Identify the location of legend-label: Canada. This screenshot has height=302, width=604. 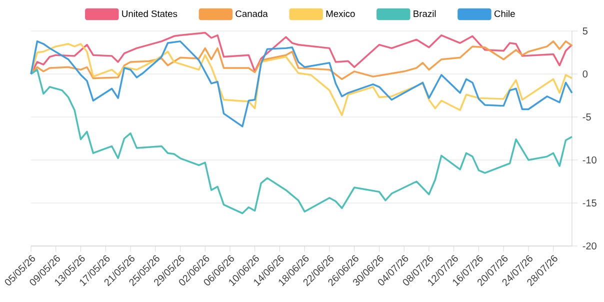
(252, 14).